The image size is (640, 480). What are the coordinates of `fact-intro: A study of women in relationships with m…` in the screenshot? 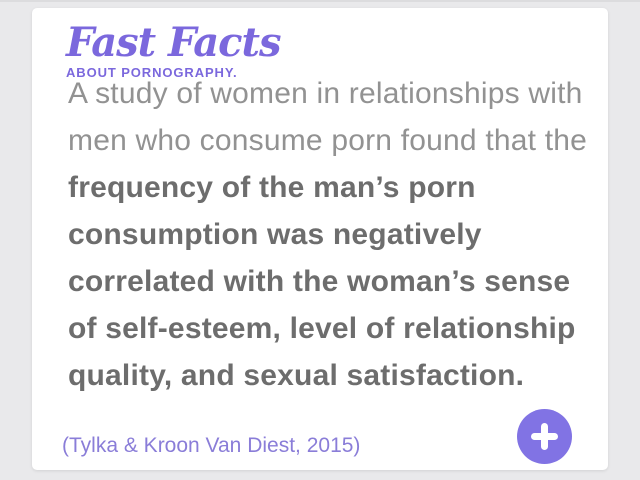 It's located at (327, 117).